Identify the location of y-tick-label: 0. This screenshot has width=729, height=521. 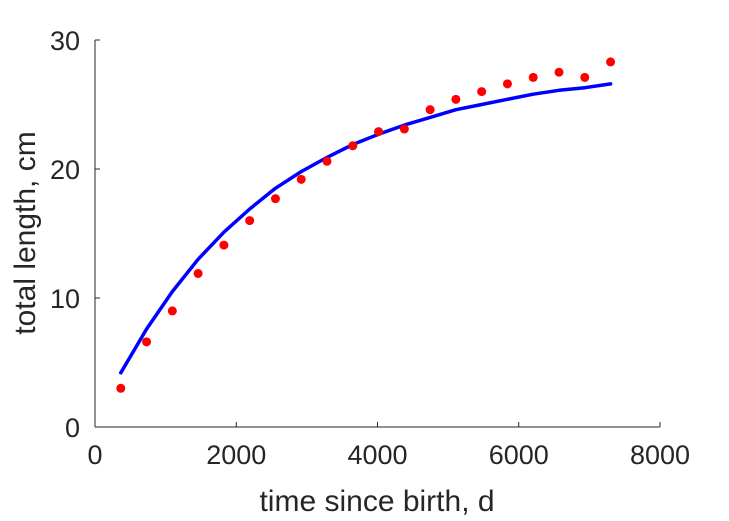
(72, 428).